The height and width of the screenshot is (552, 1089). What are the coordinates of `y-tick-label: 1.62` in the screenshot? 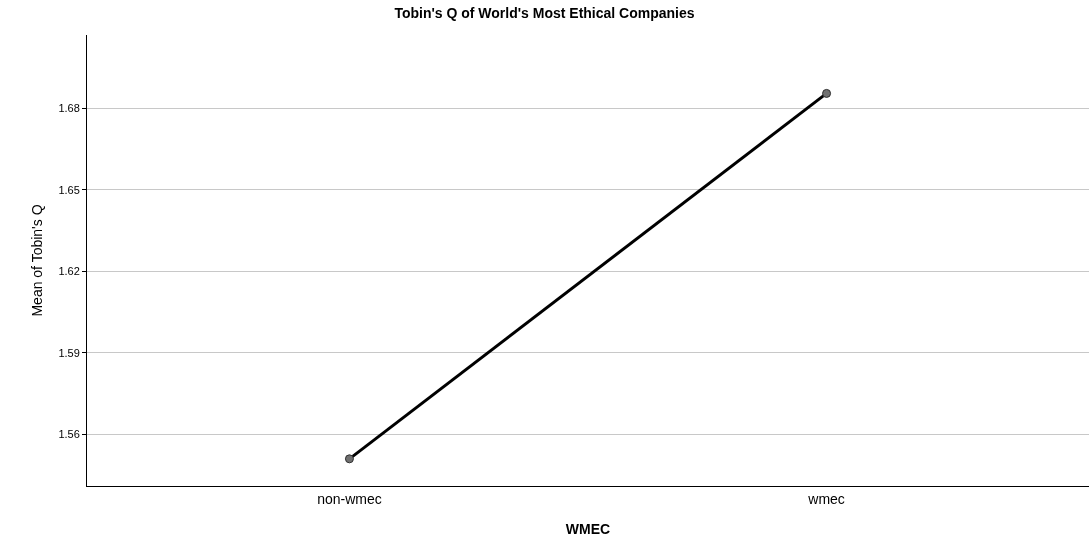 It's located at (69, 271).